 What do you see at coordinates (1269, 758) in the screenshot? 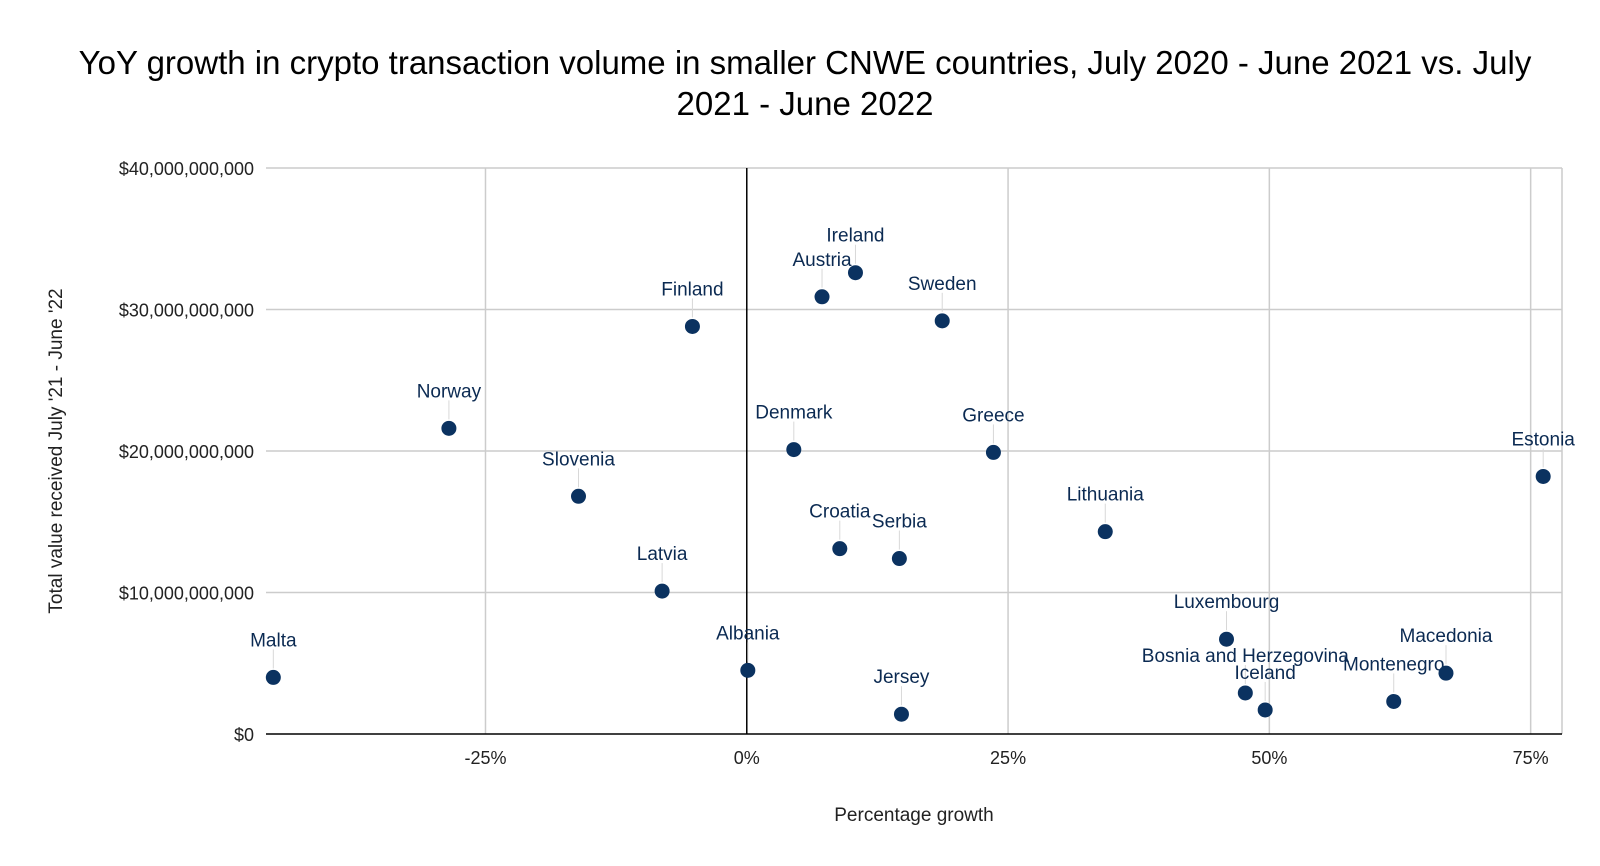
I see `x-tick-label: 50%` at bounding box center [1269, 758].